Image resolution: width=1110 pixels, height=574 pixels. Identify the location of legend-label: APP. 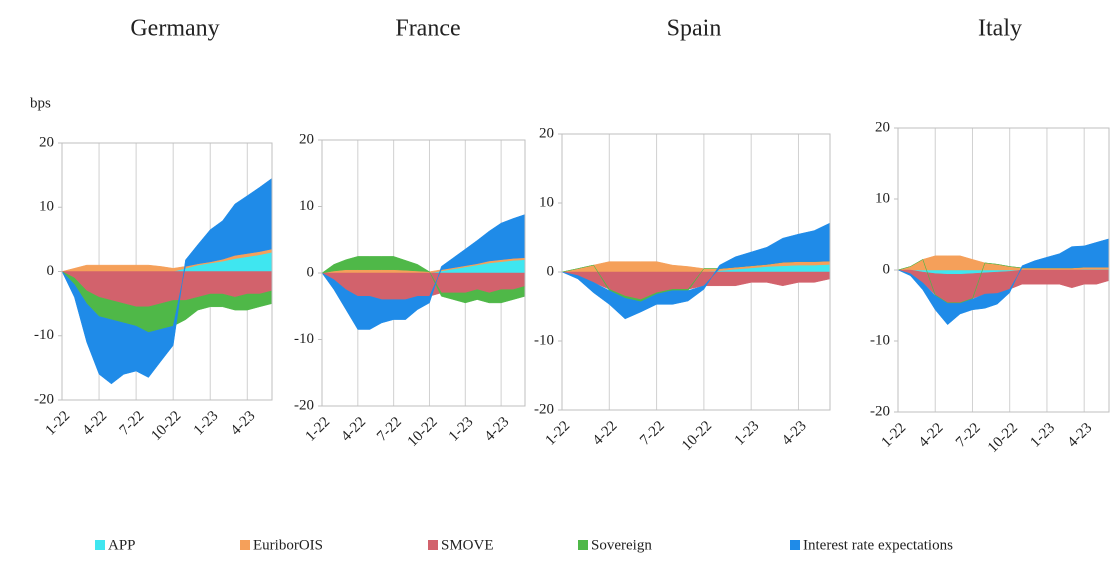
(122, 545).